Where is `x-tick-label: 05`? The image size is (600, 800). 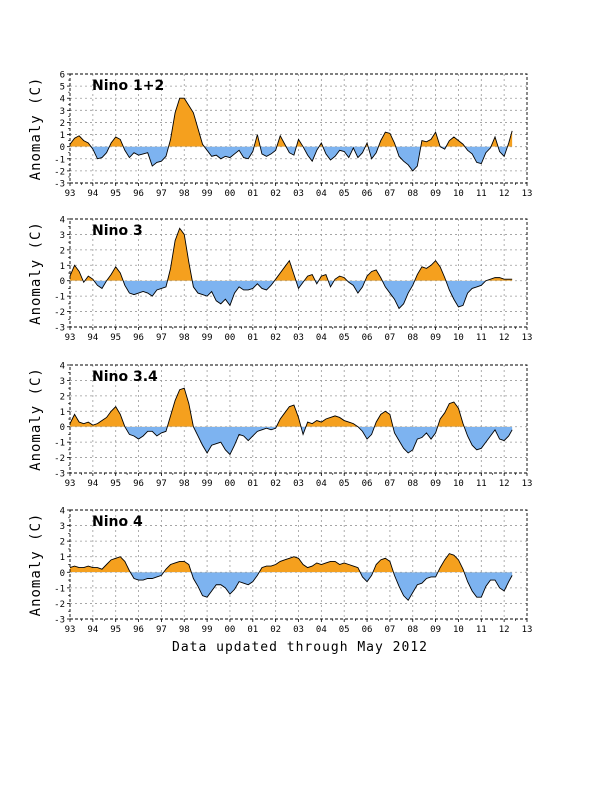 x-tick-label: 05 is located at coordinates (344, 630).